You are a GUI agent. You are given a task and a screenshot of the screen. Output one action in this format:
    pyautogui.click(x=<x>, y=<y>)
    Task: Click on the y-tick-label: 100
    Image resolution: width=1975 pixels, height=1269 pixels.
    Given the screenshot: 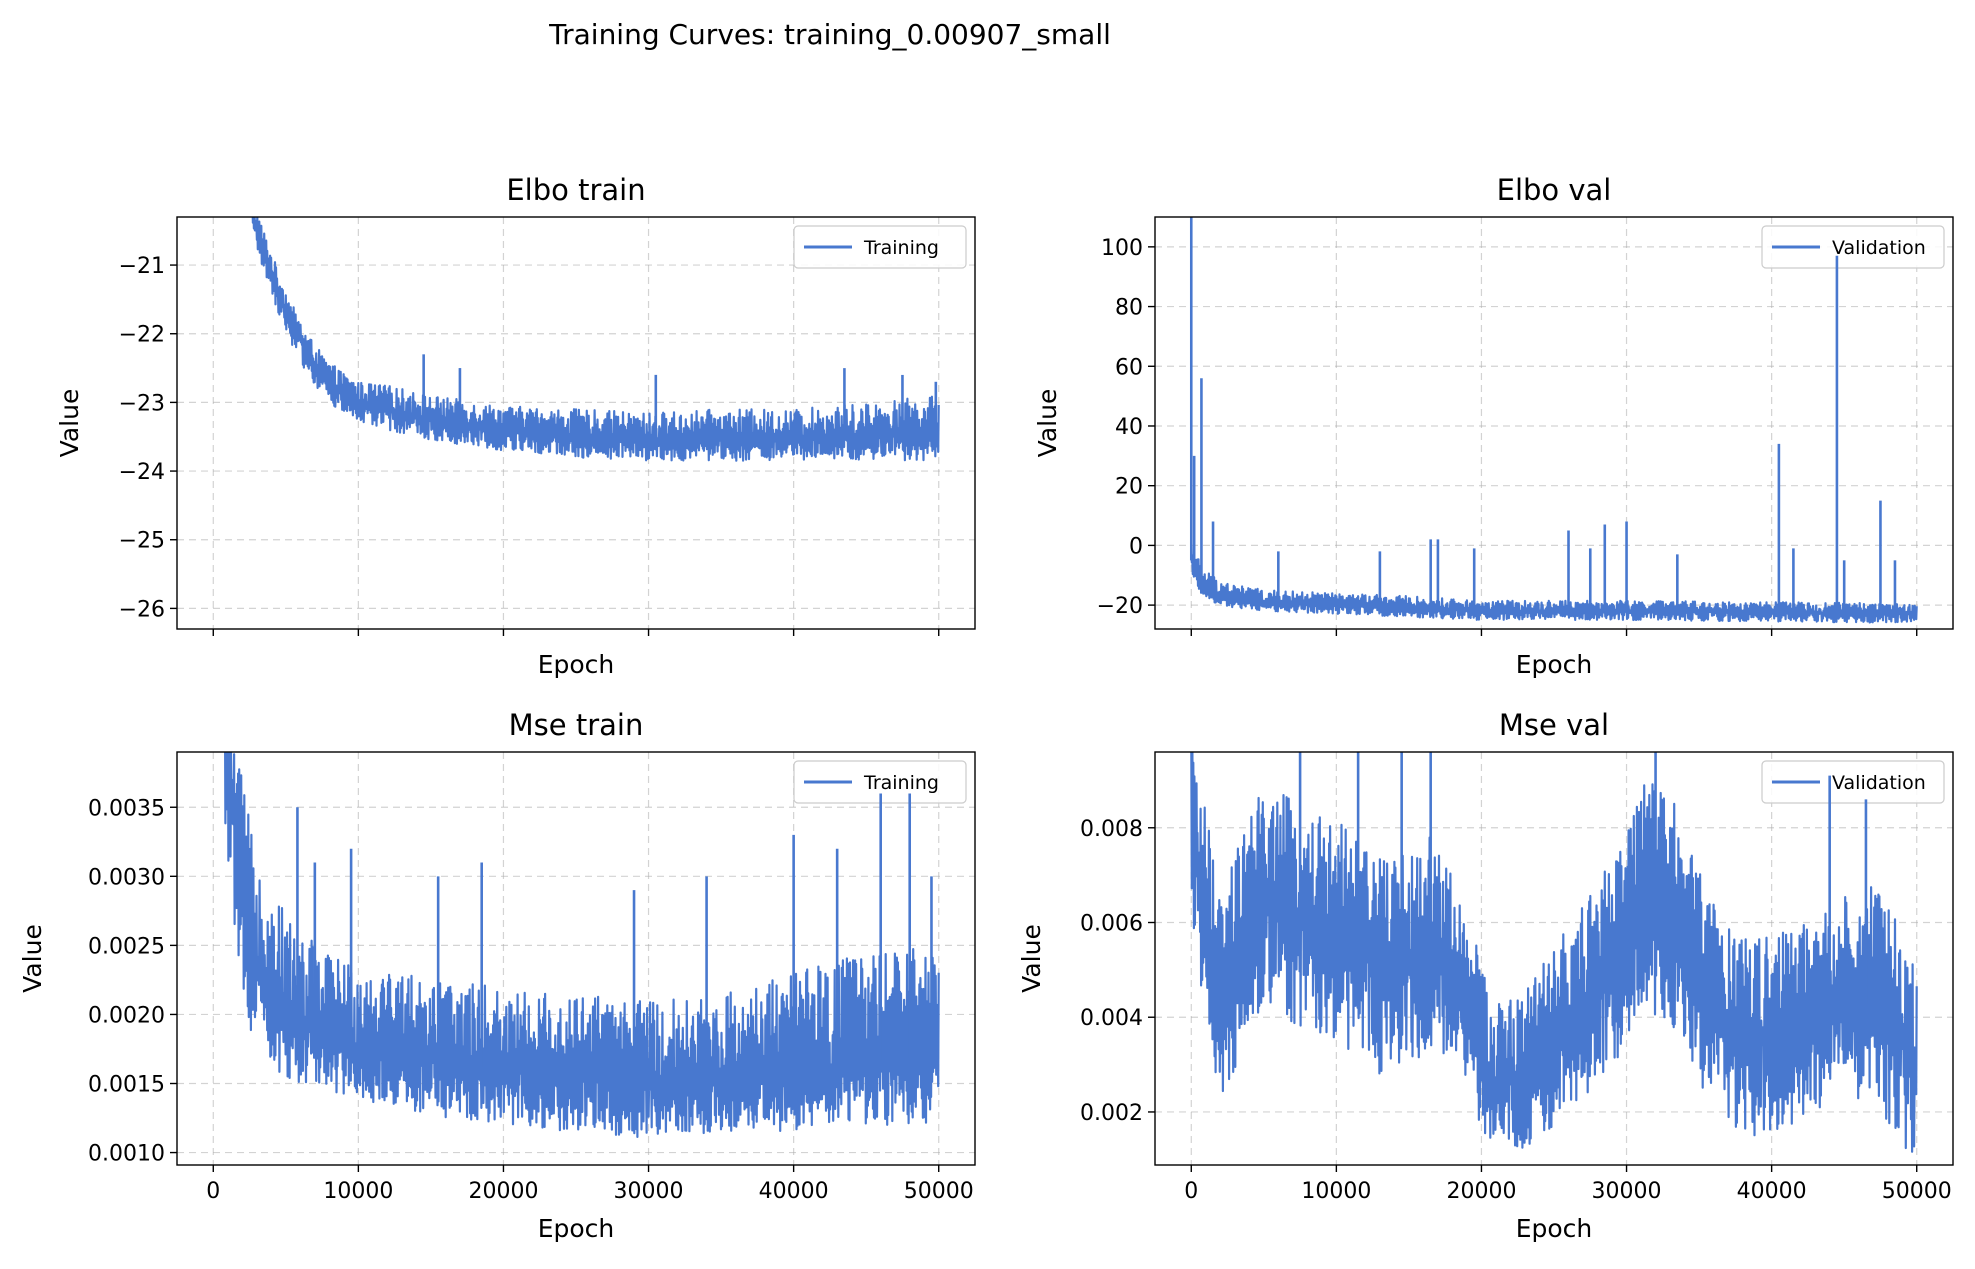 What is the action you would take?
    pyautogui.click(x=1122, y=248)
    